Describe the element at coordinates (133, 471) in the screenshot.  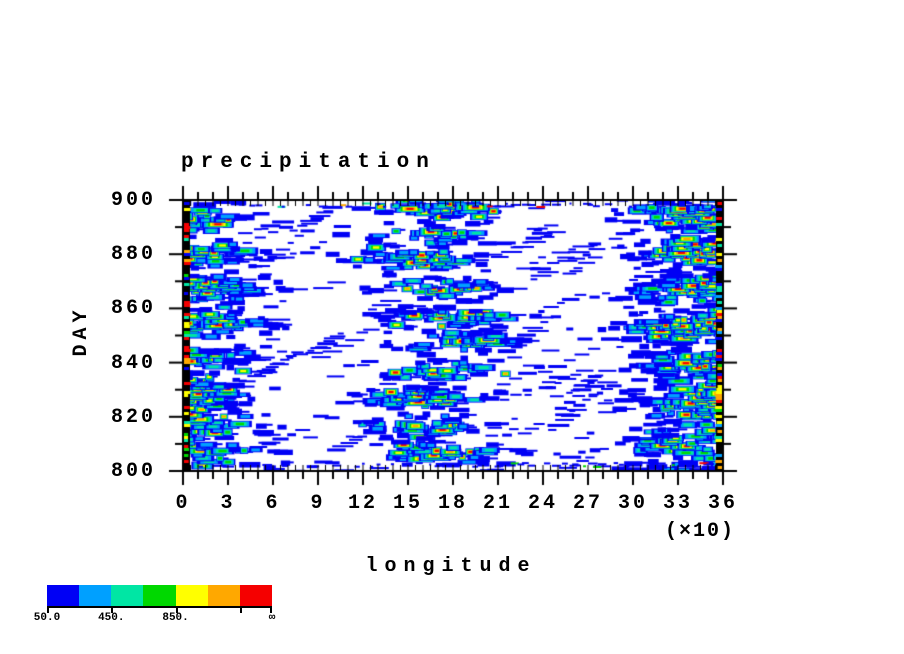
I see `y-tick-label: 800` at that location.